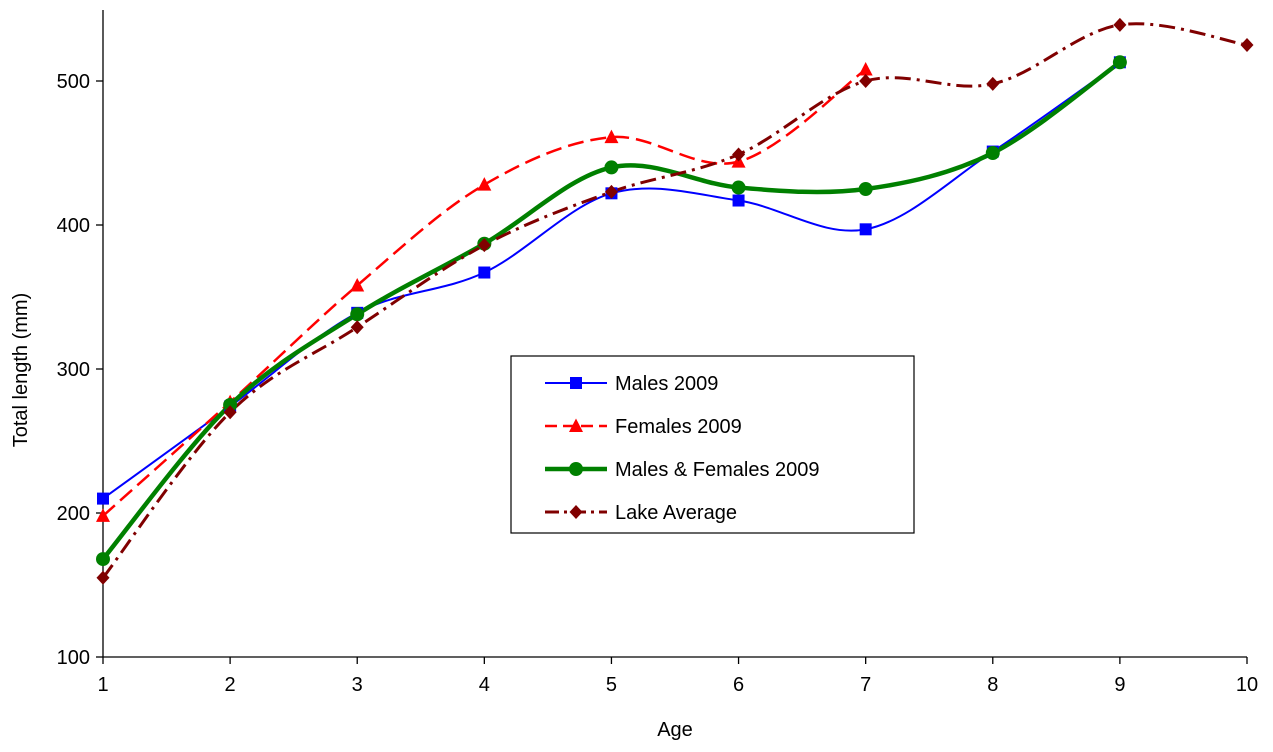 The width and height of the screenshot is (1273, 752). What do you see at coordinates (1247, 685) in the screenshot?
I see `x-tick-label: 10` at bounding box center [1247, 685].